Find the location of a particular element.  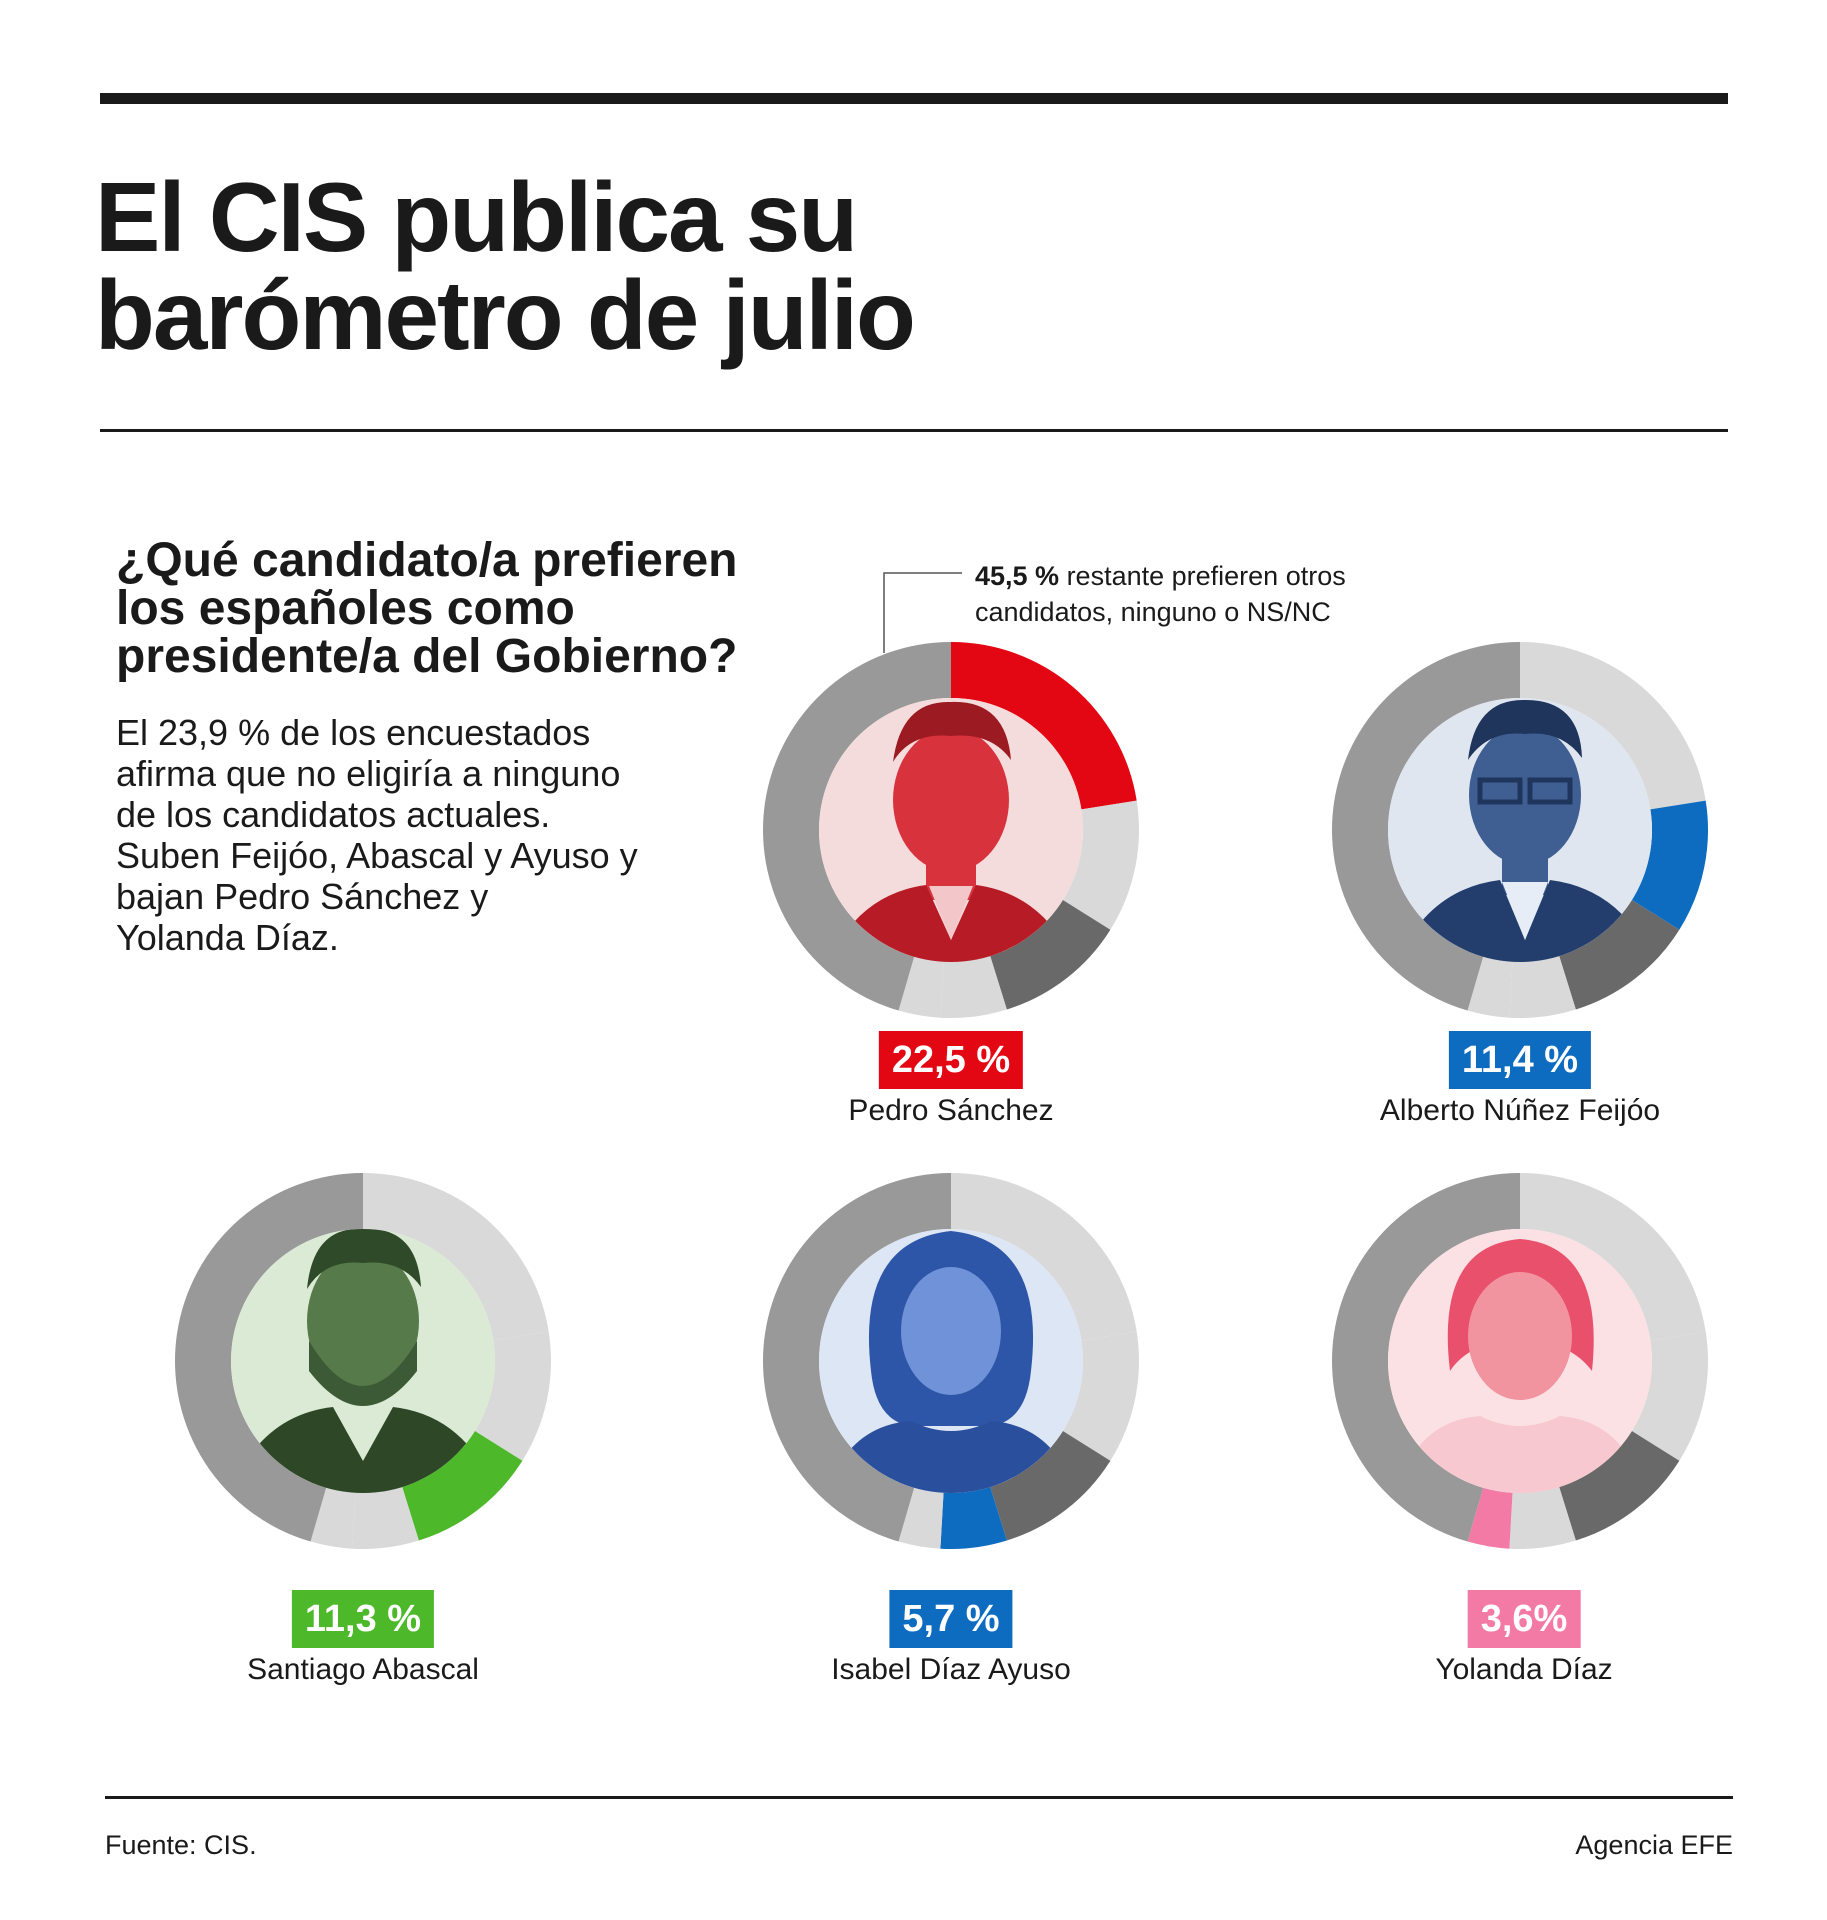

headline-line-1: El CIS publica su is located at coordinates (476, 217).